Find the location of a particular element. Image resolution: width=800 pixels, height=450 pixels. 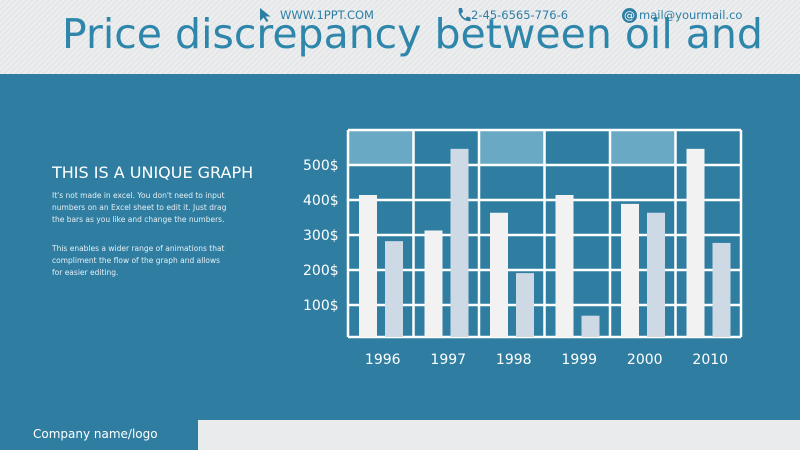

y-tick-label: 200$ is located at coordinates (321, 271).